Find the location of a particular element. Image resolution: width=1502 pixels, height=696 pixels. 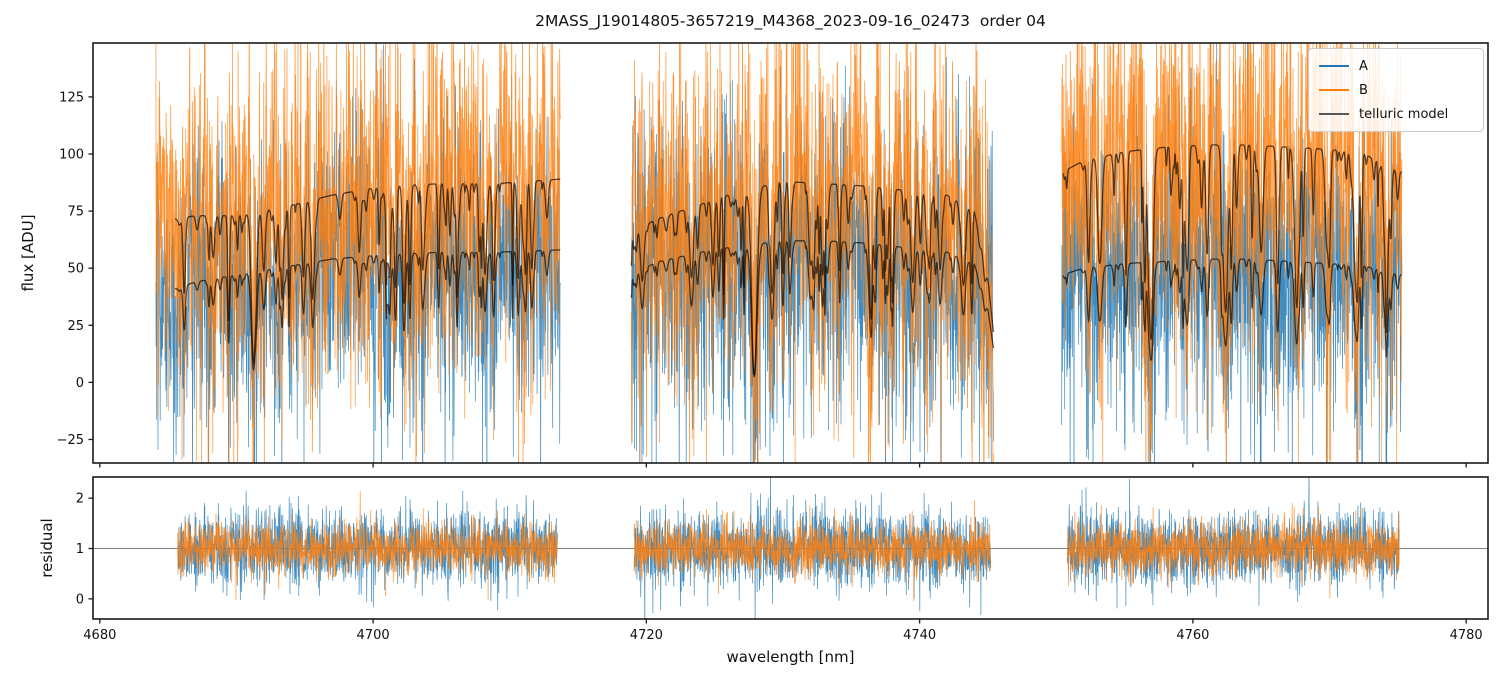

series-B-residual is located at coordinates (788, 546).